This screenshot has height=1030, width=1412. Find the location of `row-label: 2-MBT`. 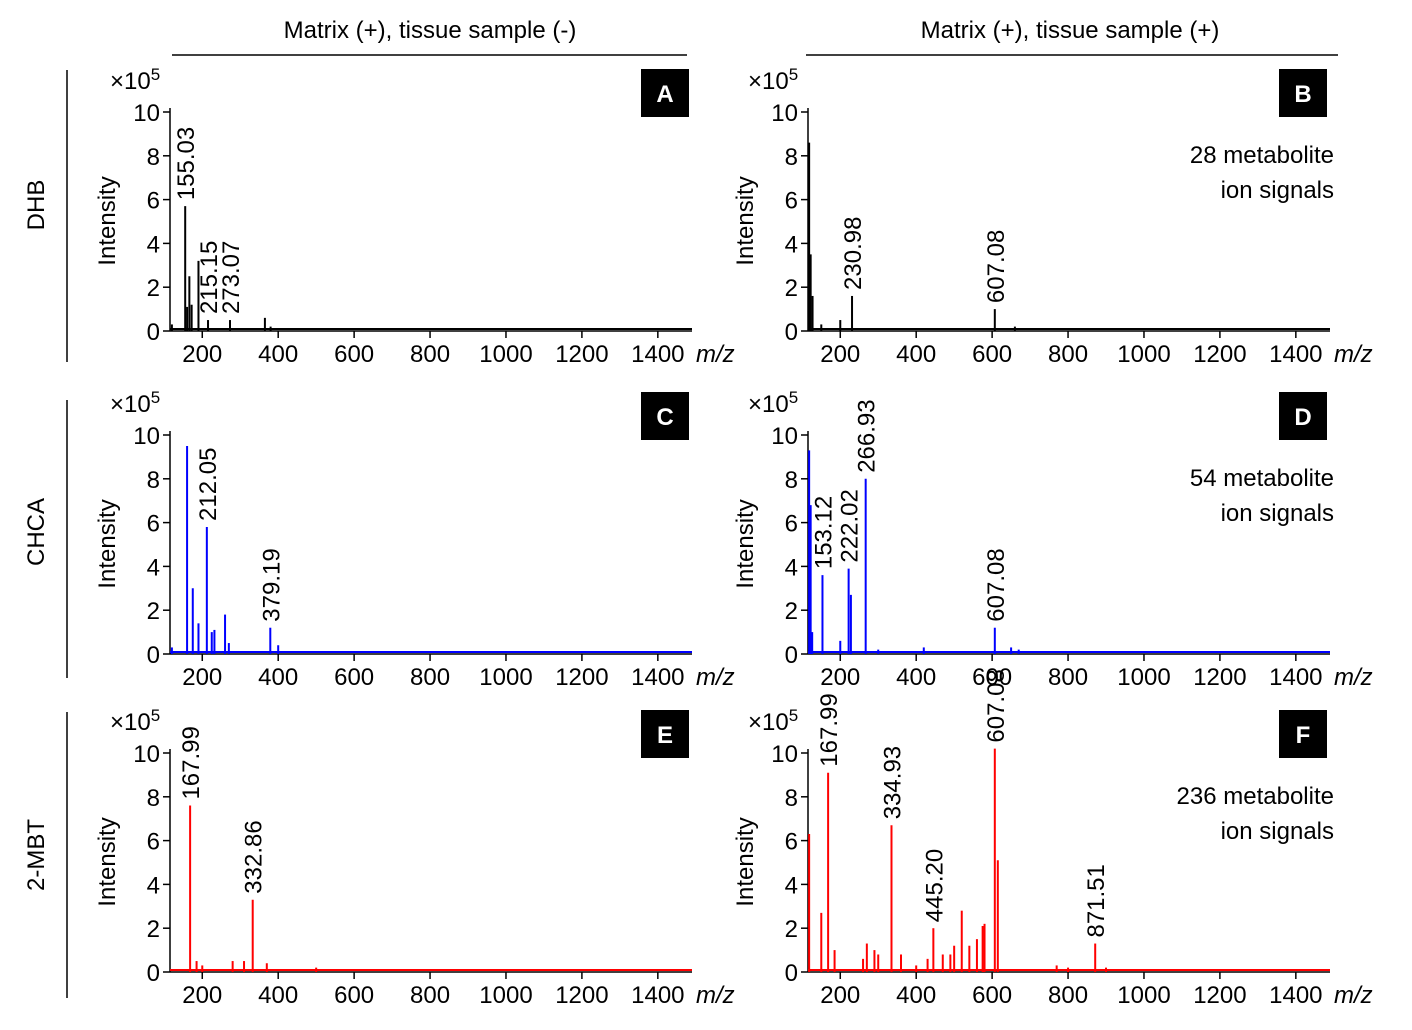

row-label: 2-MBT is located at coordinates (36, 855).